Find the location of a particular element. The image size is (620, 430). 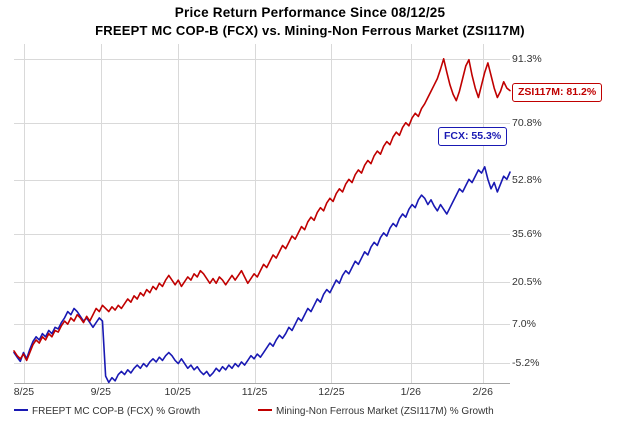

callout-zsi117m: ZSI117M: 81.2% is located at coordinates (557, 92).